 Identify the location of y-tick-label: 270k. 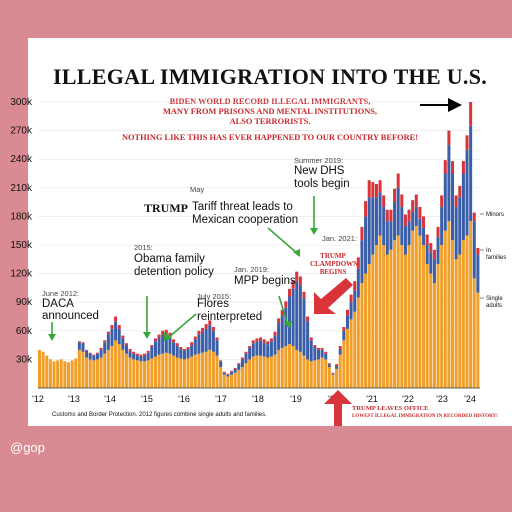
(21, 131).